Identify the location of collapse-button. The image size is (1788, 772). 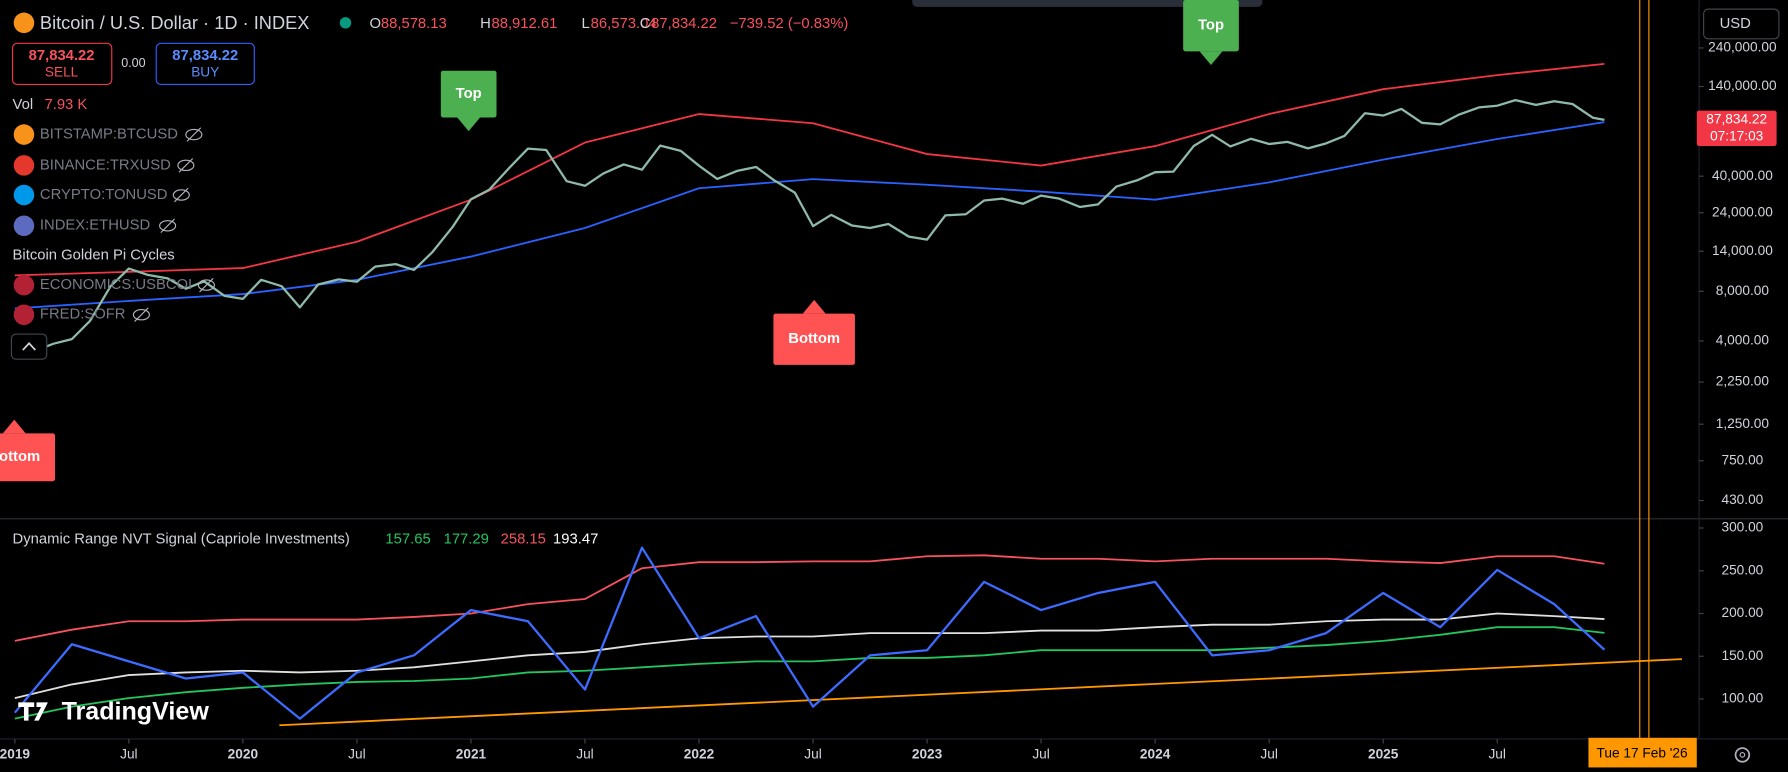
(29, 346).